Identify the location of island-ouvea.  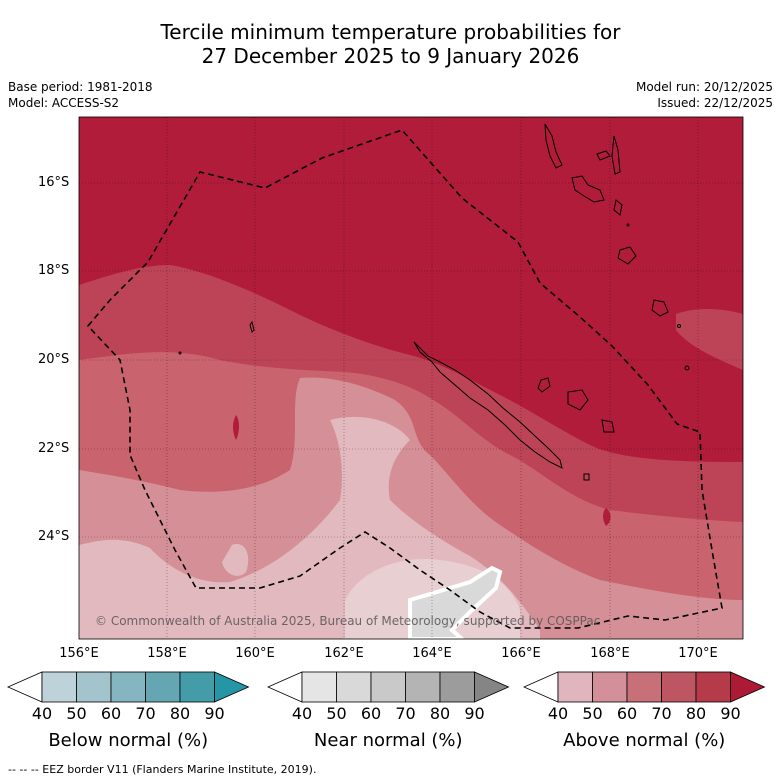
(544, 385).